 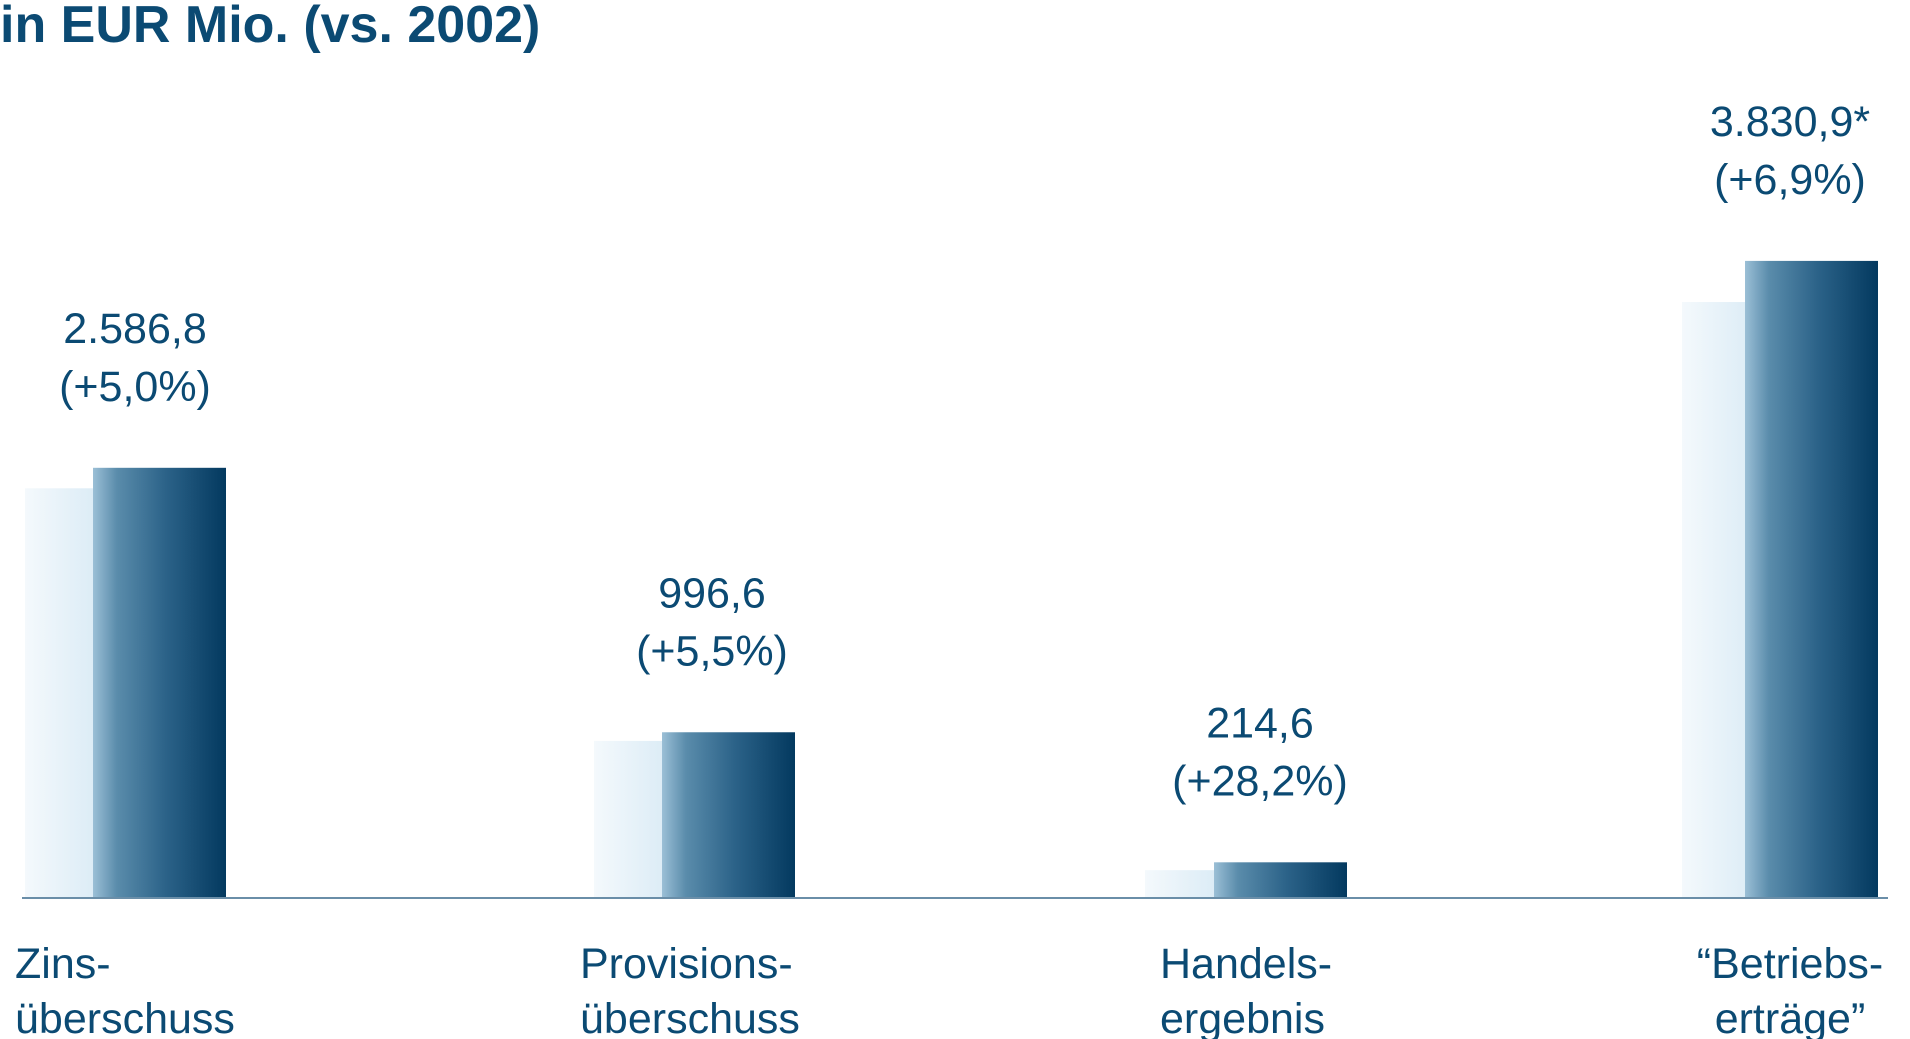 What do you see at coordinates (1242, 1017) in the screenshot?
I see `category-label-line2: ergebnis` at bounding box center [1242, 1017].